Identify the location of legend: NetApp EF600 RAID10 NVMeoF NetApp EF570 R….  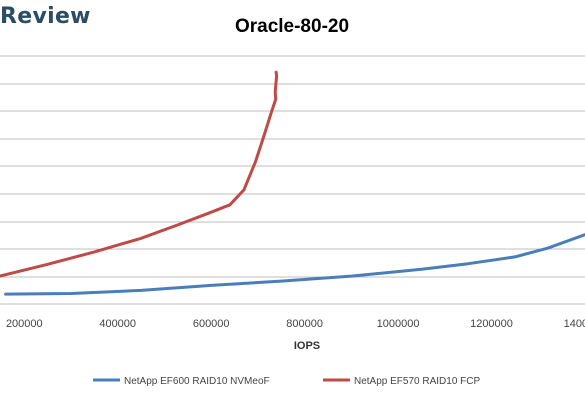
(286, 381).